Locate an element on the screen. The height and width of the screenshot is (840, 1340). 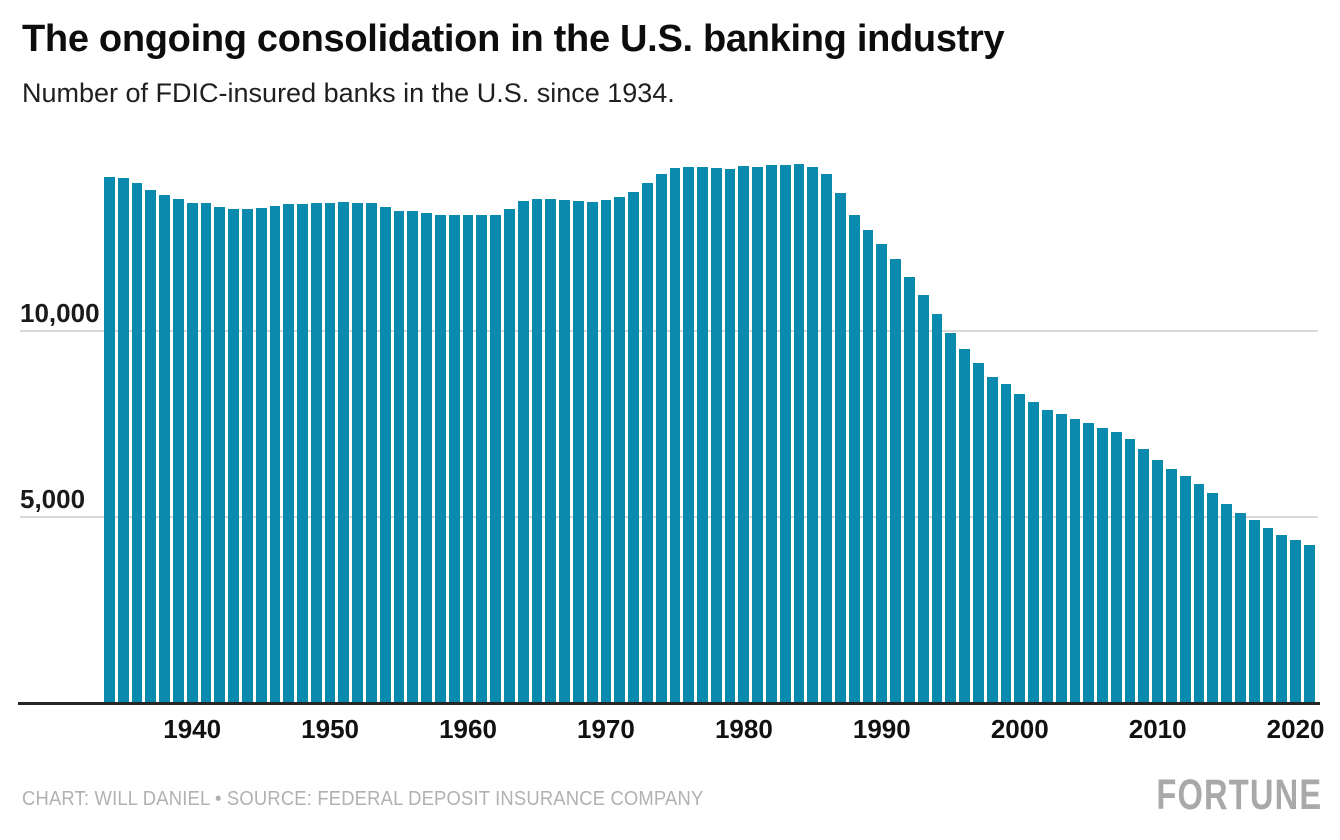
bar-2007 is located at coordinates (1116, 567).